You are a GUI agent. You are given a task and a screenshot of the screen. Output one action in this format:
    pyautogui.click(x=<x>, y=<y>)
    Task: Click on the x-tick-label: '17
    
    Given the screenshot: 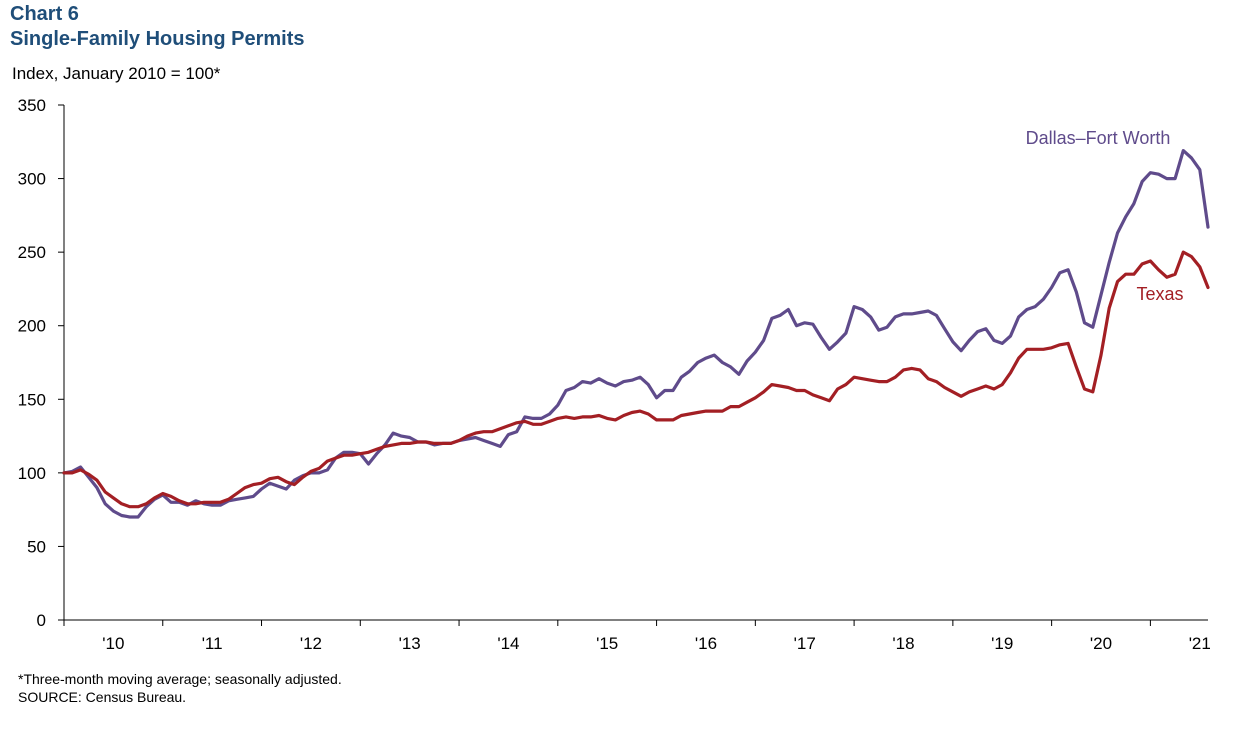 What is the action you would take?
    pyautogui.click(x=805, y=643)
    